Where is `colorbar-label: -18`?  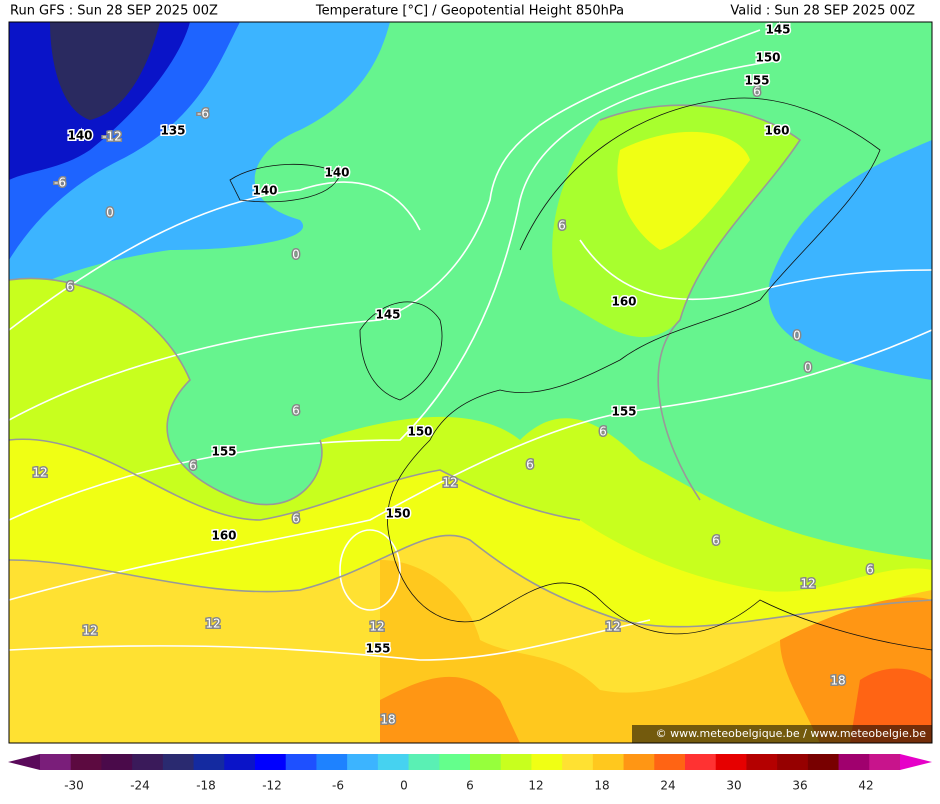 colorbar-label: -18 is located at coordinates (206, 786).